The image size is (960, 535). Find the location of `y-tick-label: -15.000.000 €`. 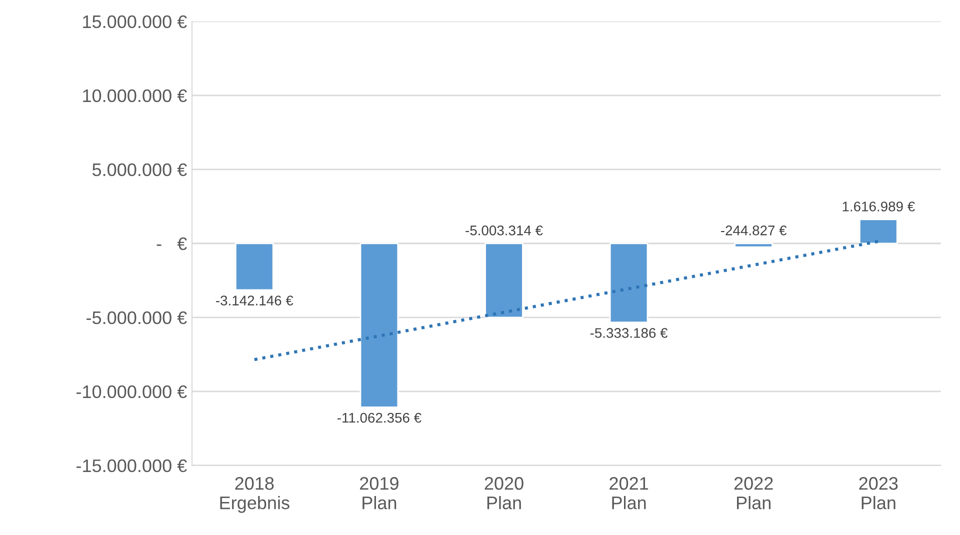

y-tick-label: -15.000.000 € is located at coordinates (131, 465).